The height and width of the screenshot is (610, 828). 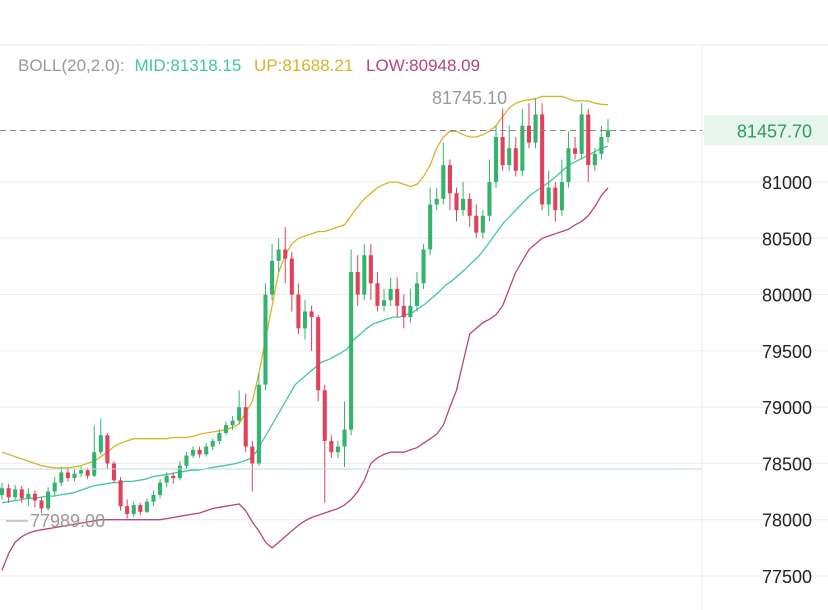 I want to click on y-tick-label: 80000, so click(x=787, y=296).